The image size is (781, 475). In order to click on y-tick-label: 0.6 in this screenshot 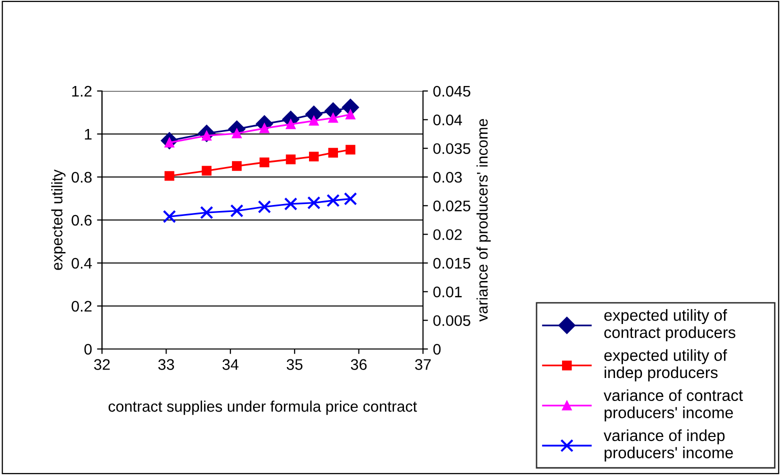, I will do `click(82, 220)`.